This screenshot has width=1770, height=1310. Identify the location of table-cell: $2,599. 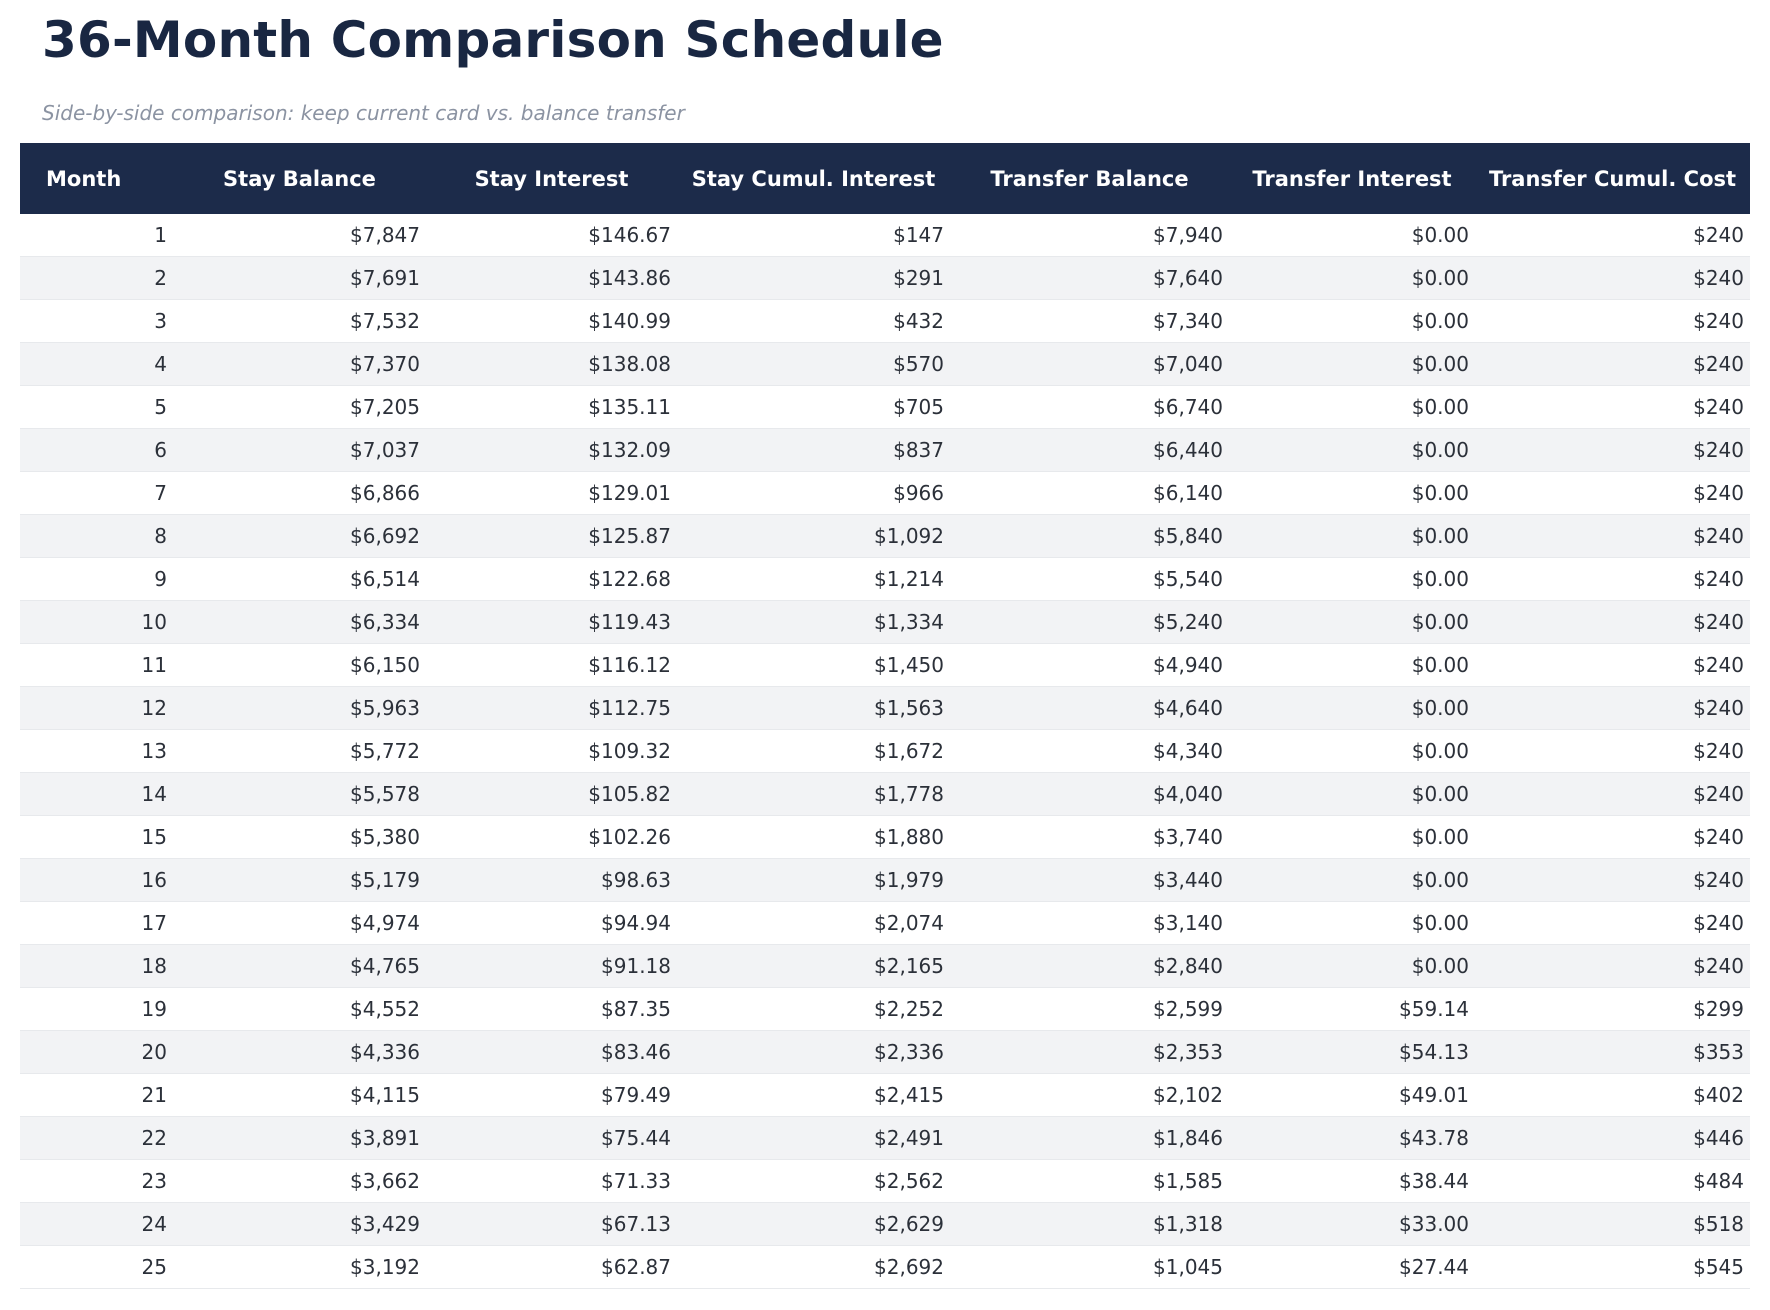
(1188, 1009).